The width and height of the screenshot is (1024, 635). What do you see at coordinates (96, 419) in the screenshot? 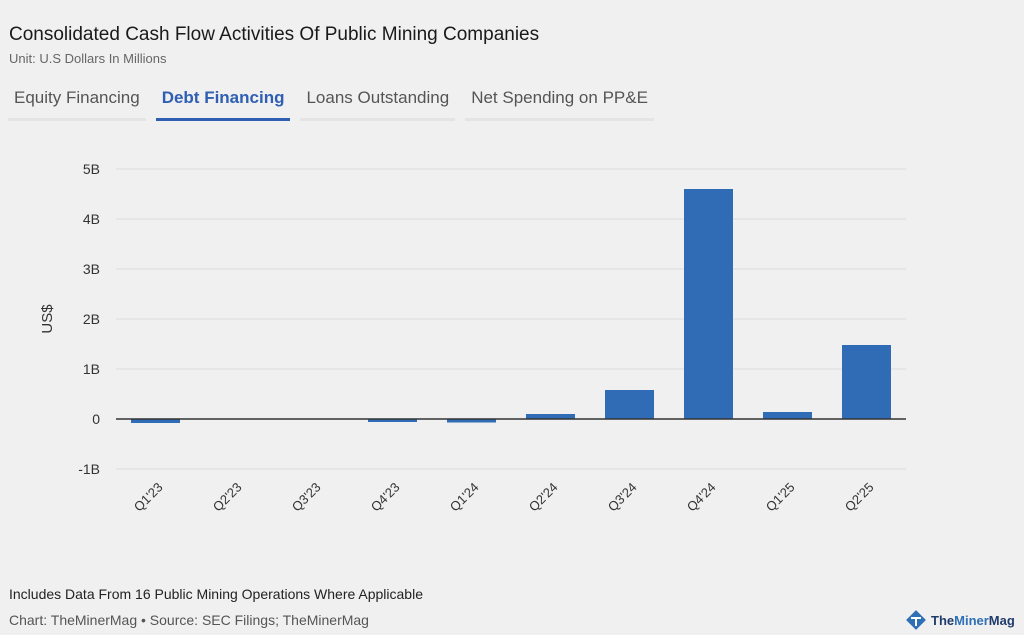
I see `y-tick-label: 0` at bounding box center [96, 419].